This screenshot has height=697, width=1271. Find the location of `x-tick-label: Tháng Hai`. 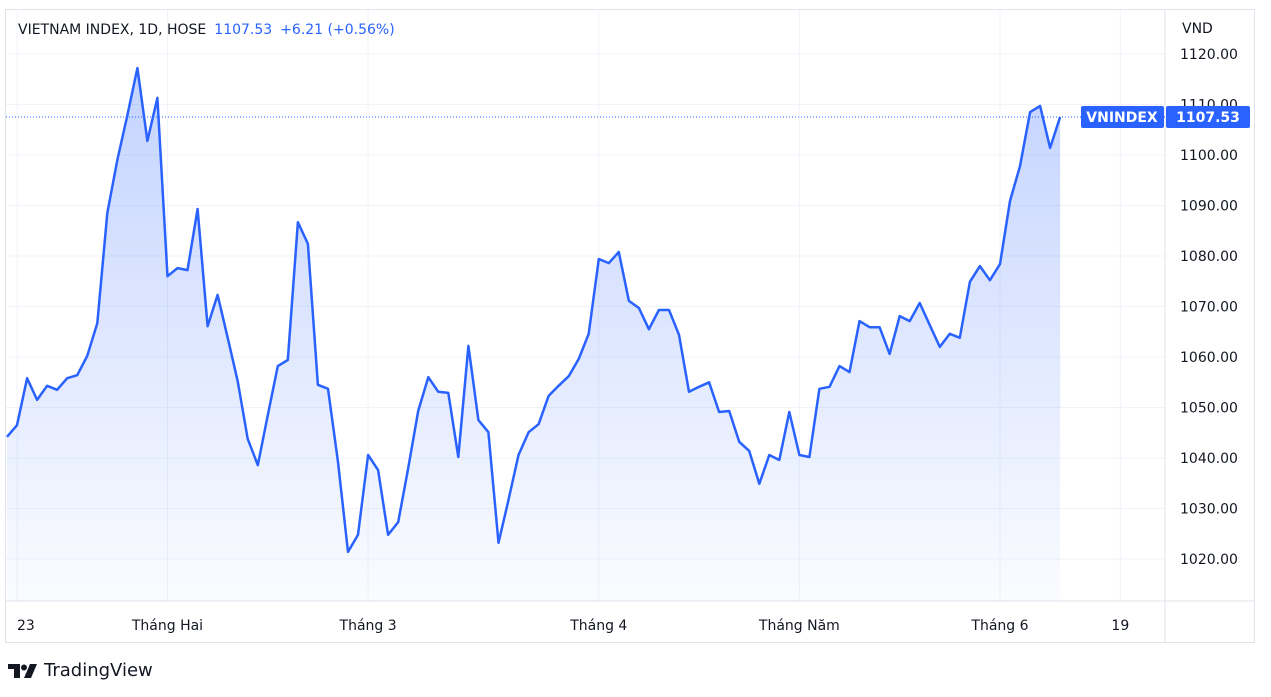

x-tick-label: Tháng Hai is located at coordinates (167, 626).